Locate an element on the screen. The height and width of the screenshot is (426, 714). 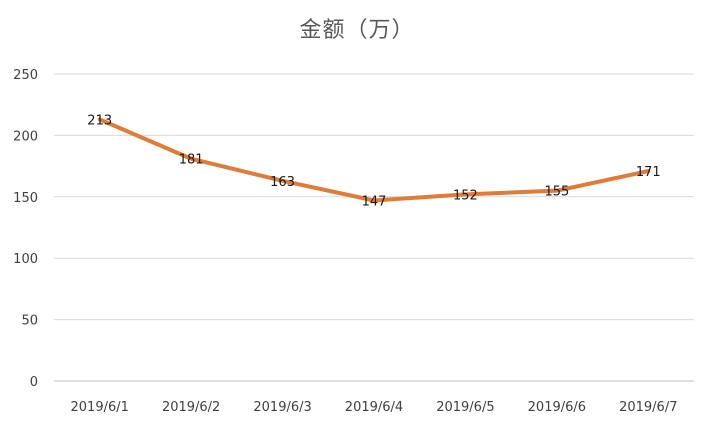
x-tick-label: 2019/6/5 is located at coordinates (465, 407).